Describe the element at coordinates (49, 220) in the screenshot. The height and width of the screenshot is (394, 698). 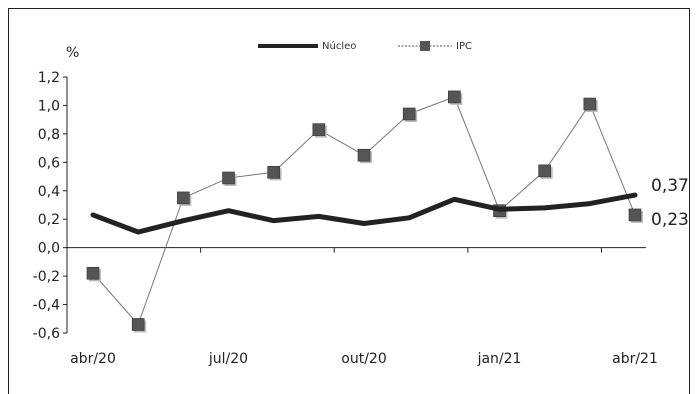
I see `y-tick-label: 0,2` at that location.